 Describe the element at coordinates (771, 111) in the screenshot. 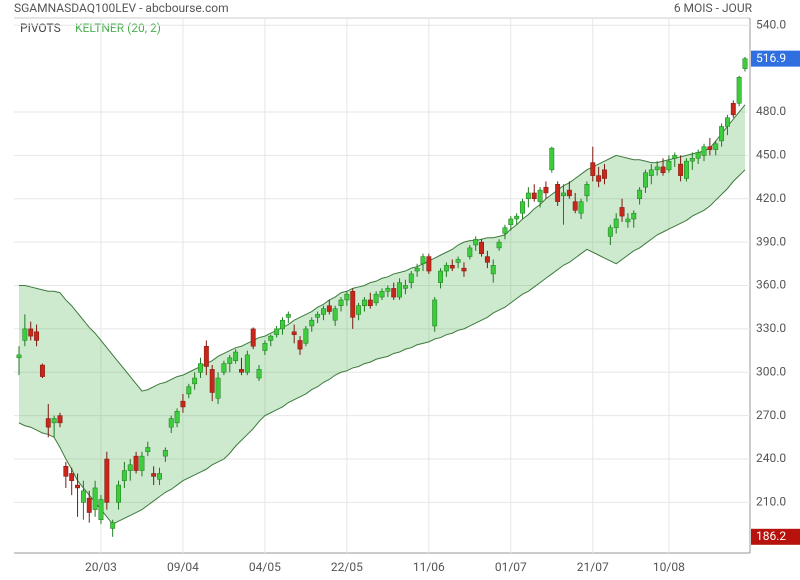

I see `y-tick-label: 480.0` at that location.